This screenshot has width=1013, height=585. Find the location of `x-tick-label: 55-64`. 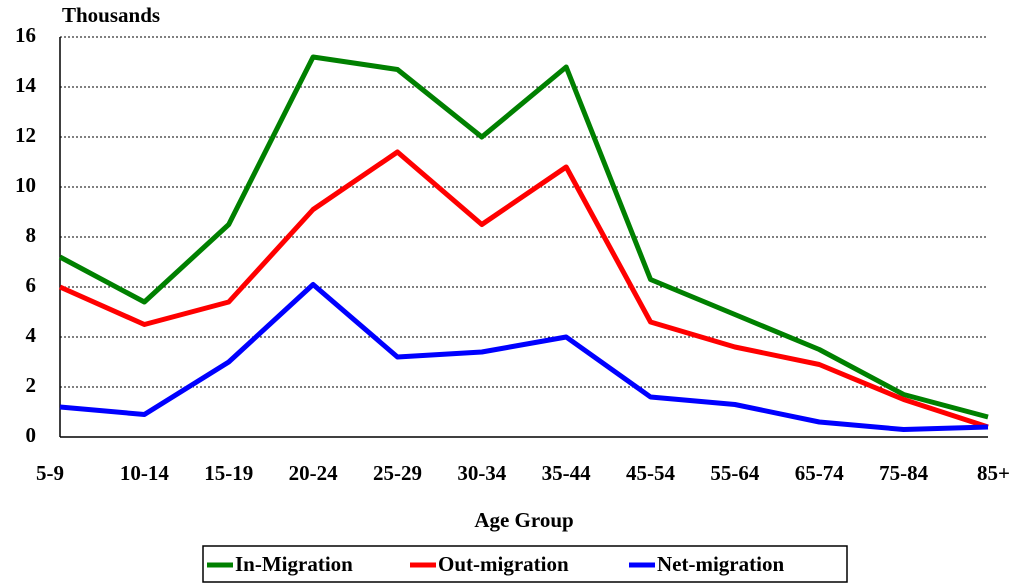

x-tick-label: 55-64 is located at coordinates (734, 473).